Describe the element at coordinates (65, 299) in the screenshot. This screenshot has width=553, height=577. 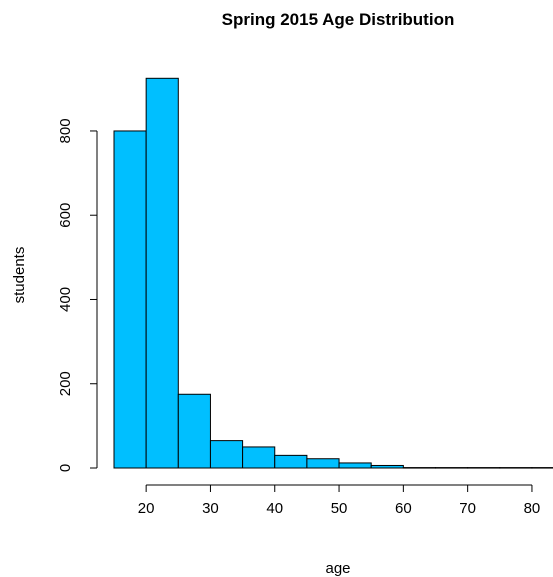
I see `y-tick-label-400: 400` at that location.